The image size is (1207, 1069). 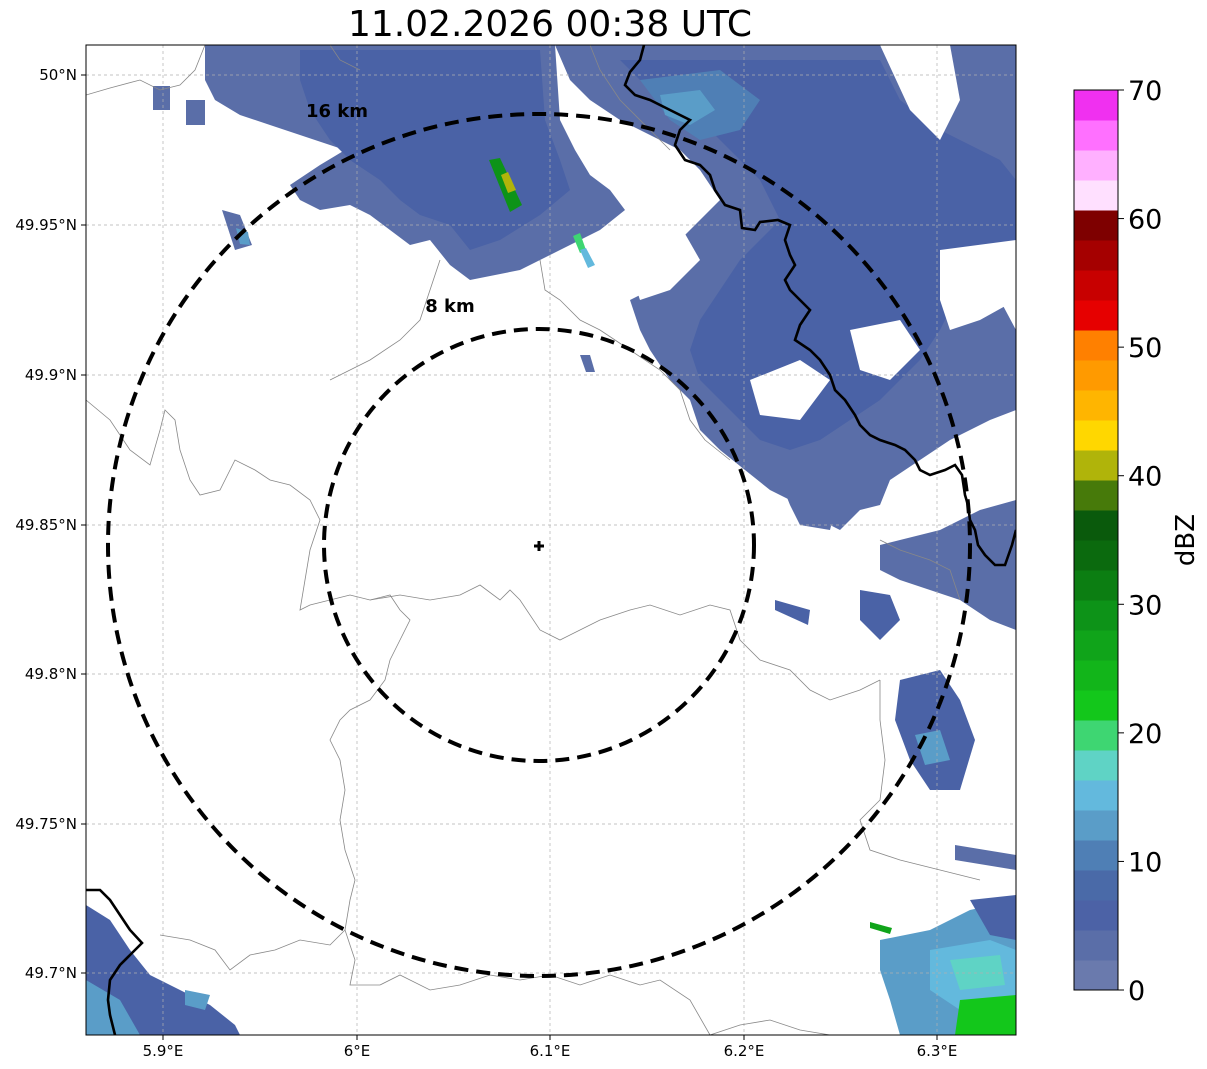 I want to click on echo-cell-yellow, so click(x=508, y=182).